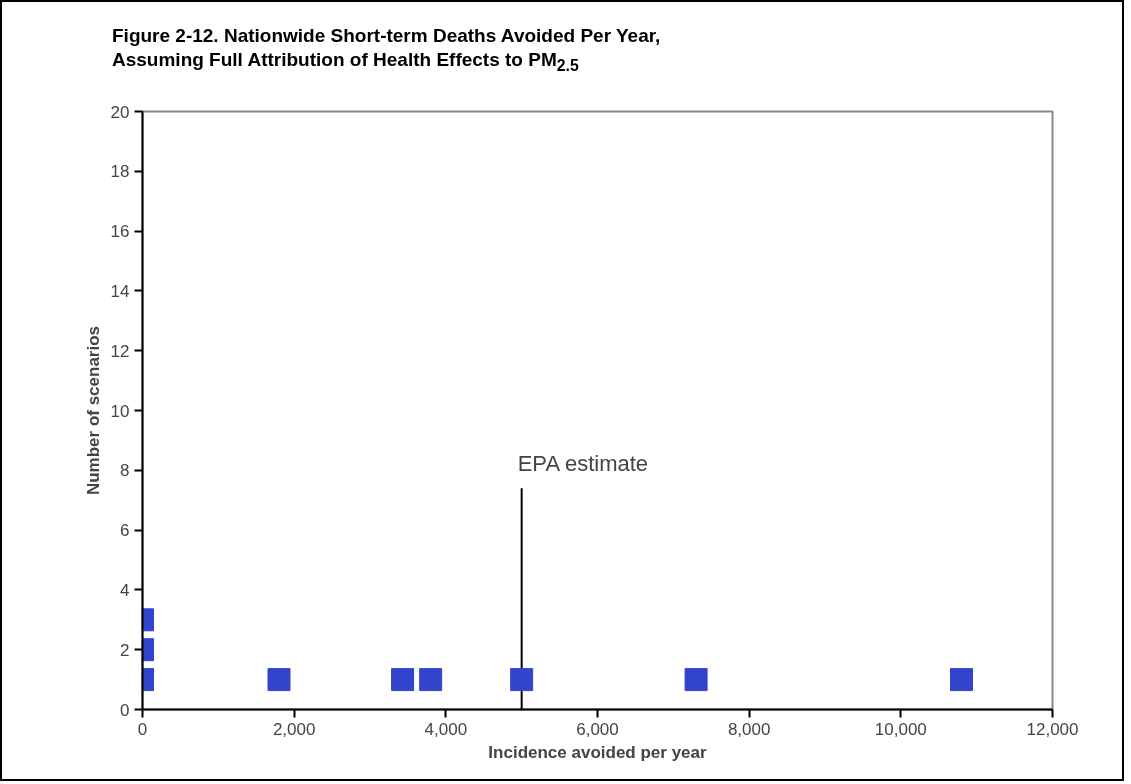 The width and height of the screenshot is (1131, 784). What do you see at coordinates (294, 729) in the screenshot?
I see `x-tick-label: 2,000` at bounding box center [294, 729].